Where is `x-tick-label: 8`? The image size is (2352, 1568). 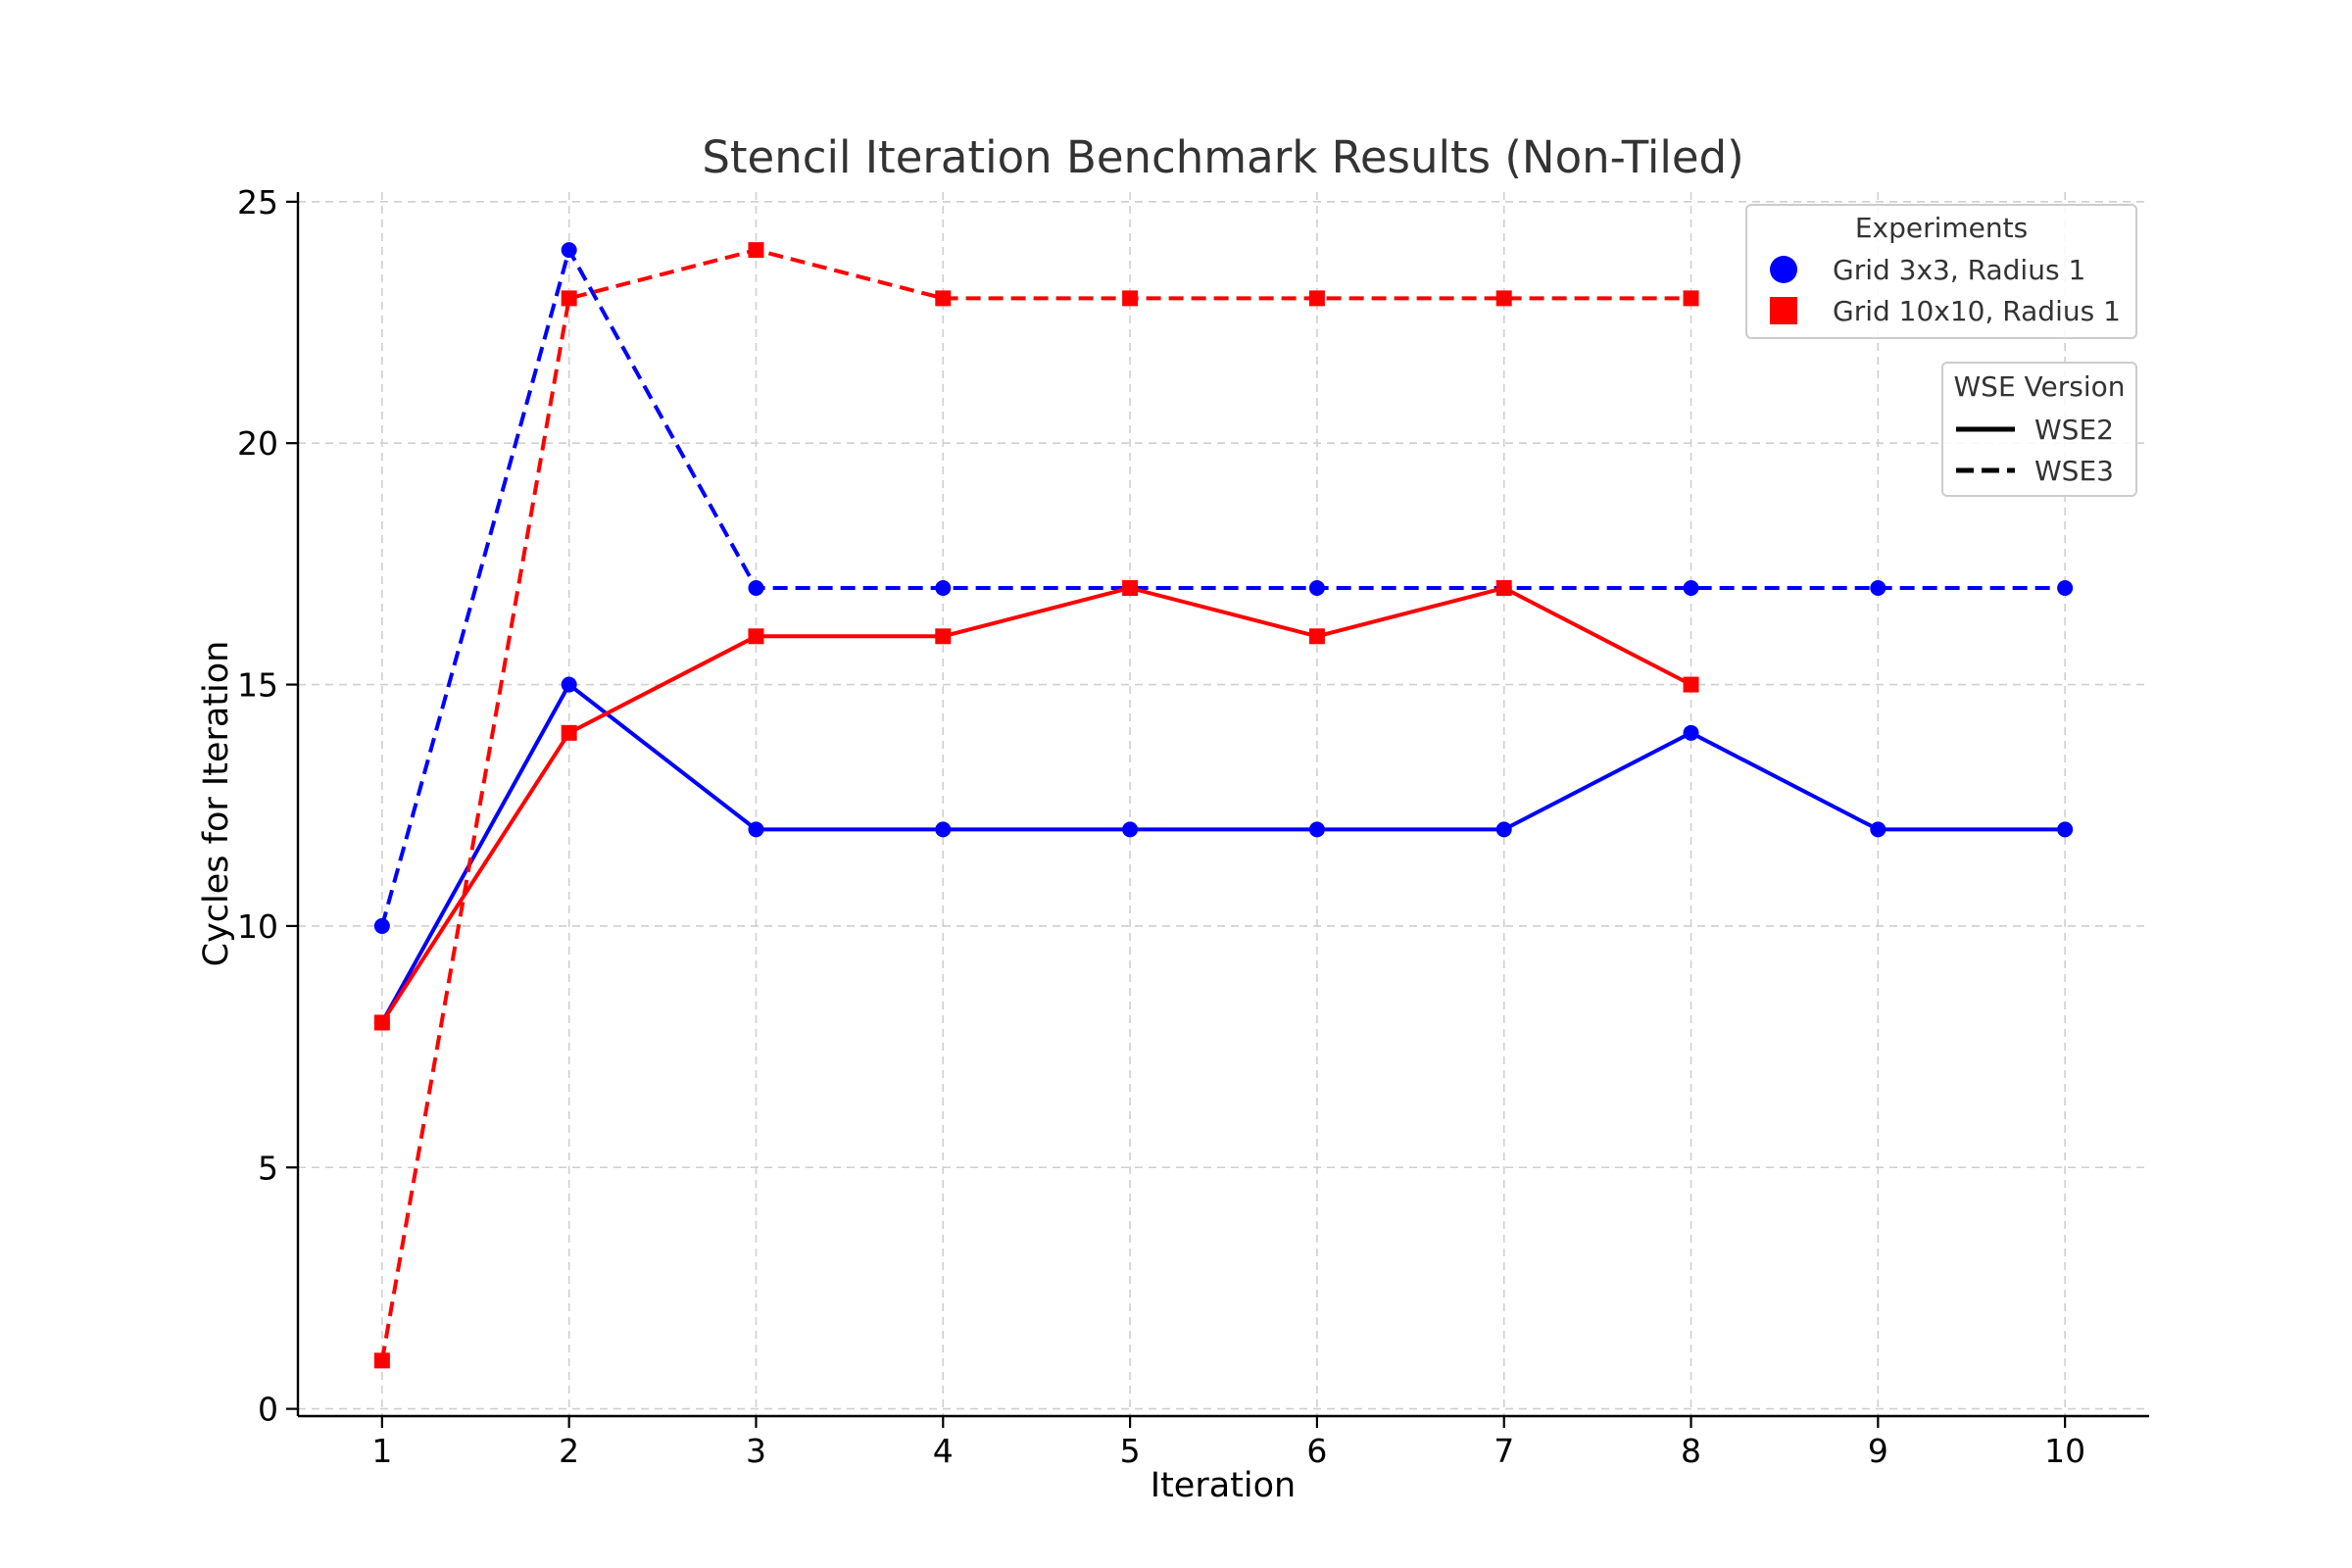 x-tick-label: 8 is located at coordinates (1691, 1451).